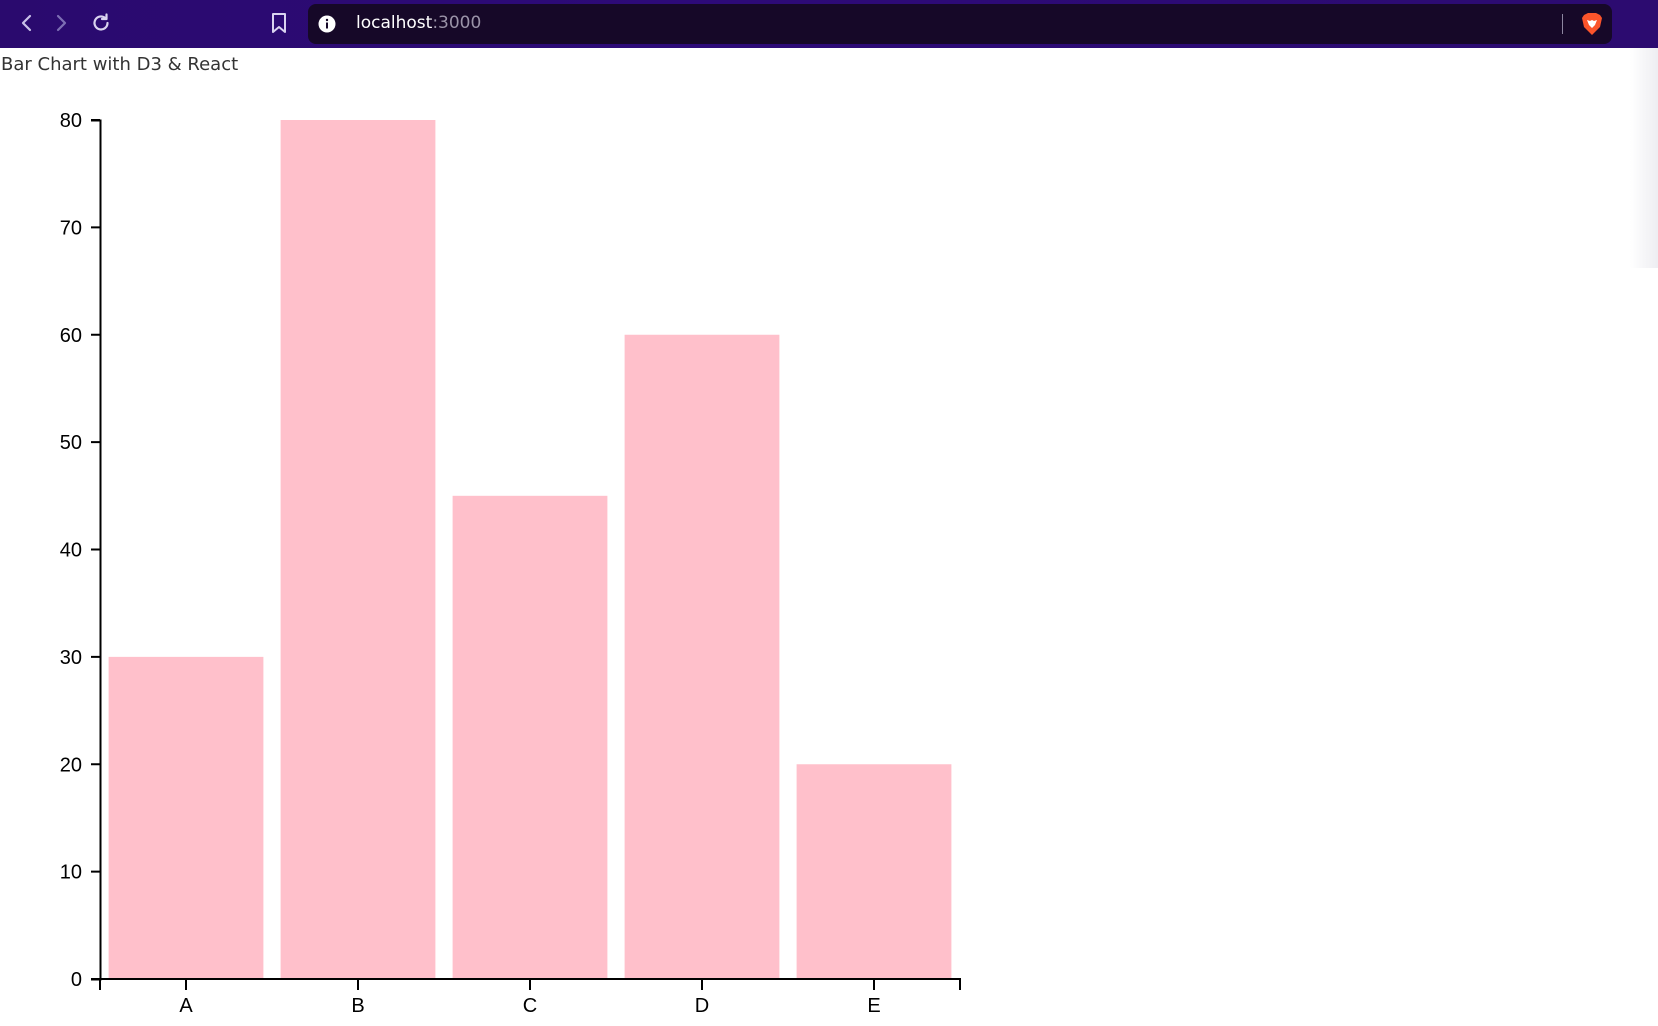 The height and width of the screenshot is (1026, 1658). I want to click on bookmark-icon, so click(279, 23).